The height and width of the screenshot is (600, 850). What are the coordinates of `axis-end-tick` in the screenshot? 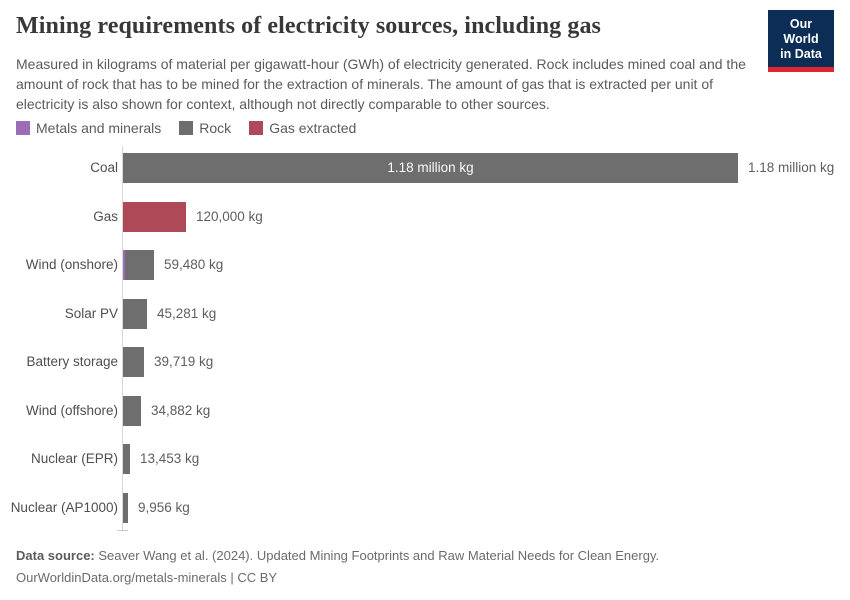 It's located at (122, 530).